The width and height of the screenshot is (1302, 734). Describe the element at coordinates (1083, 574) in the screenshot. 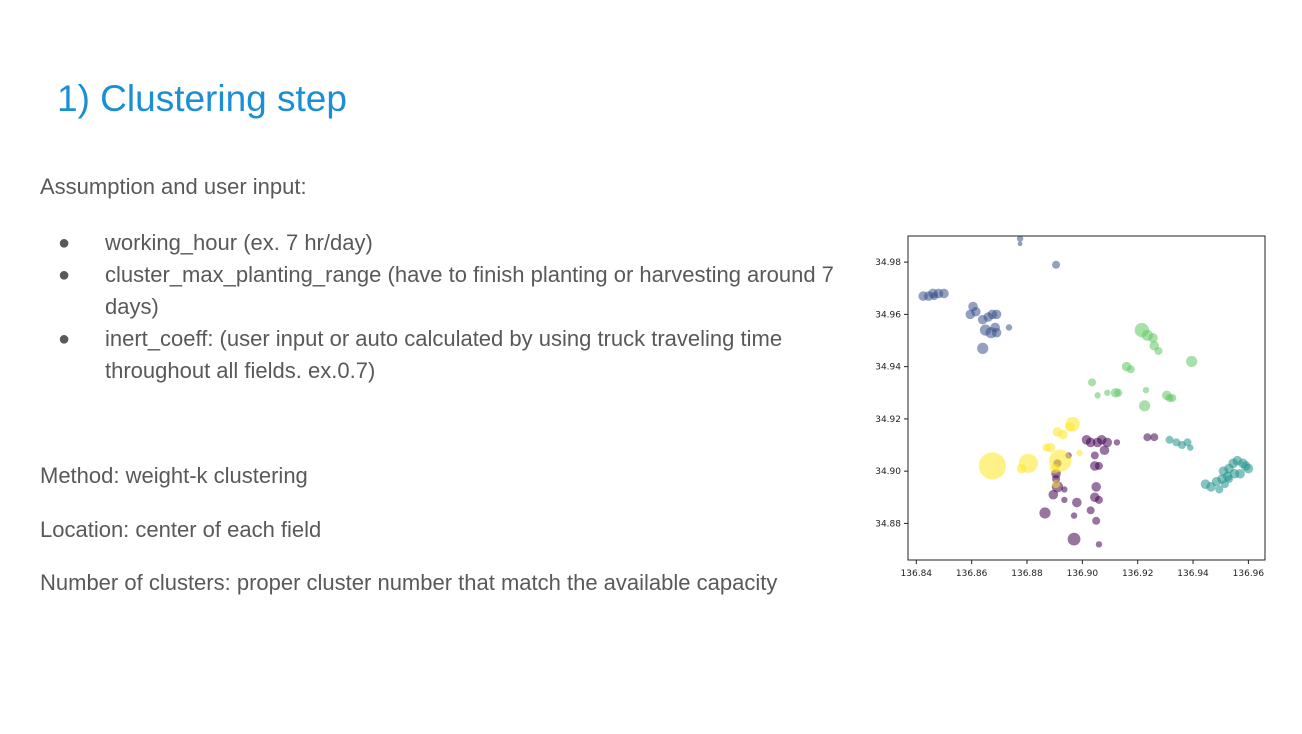

I see `x-tick-label: 136.90` at that location.